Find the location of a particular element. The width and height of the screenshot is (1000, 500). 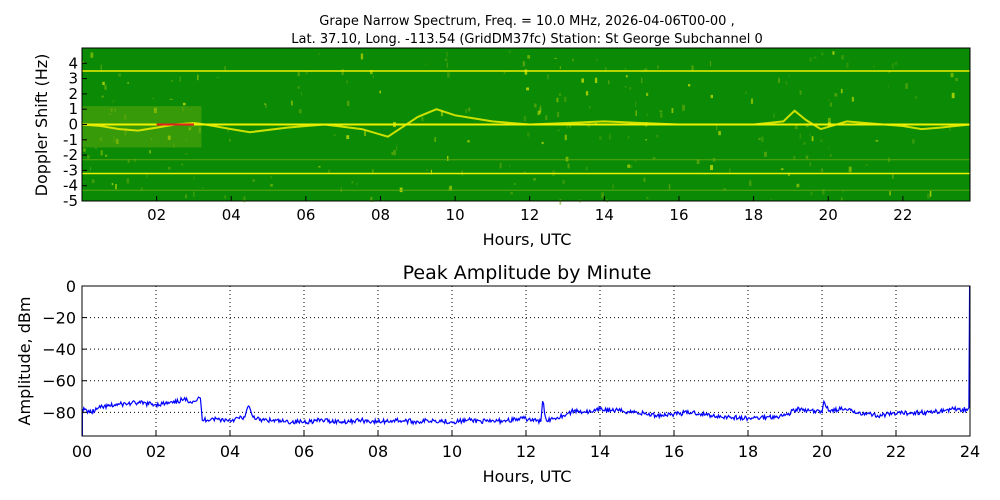

spectrogram-x-tick-label: 20 is located at coordinates (828, 215).